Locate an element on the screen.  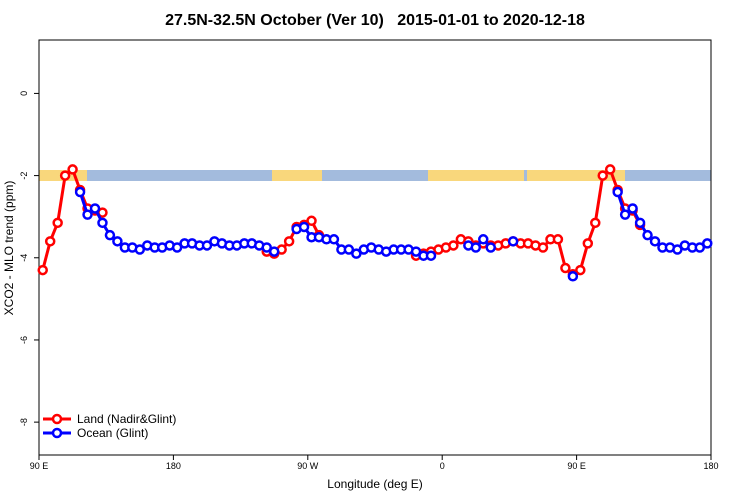
y-tick-label: -8 is located at coordinates (24, 422).